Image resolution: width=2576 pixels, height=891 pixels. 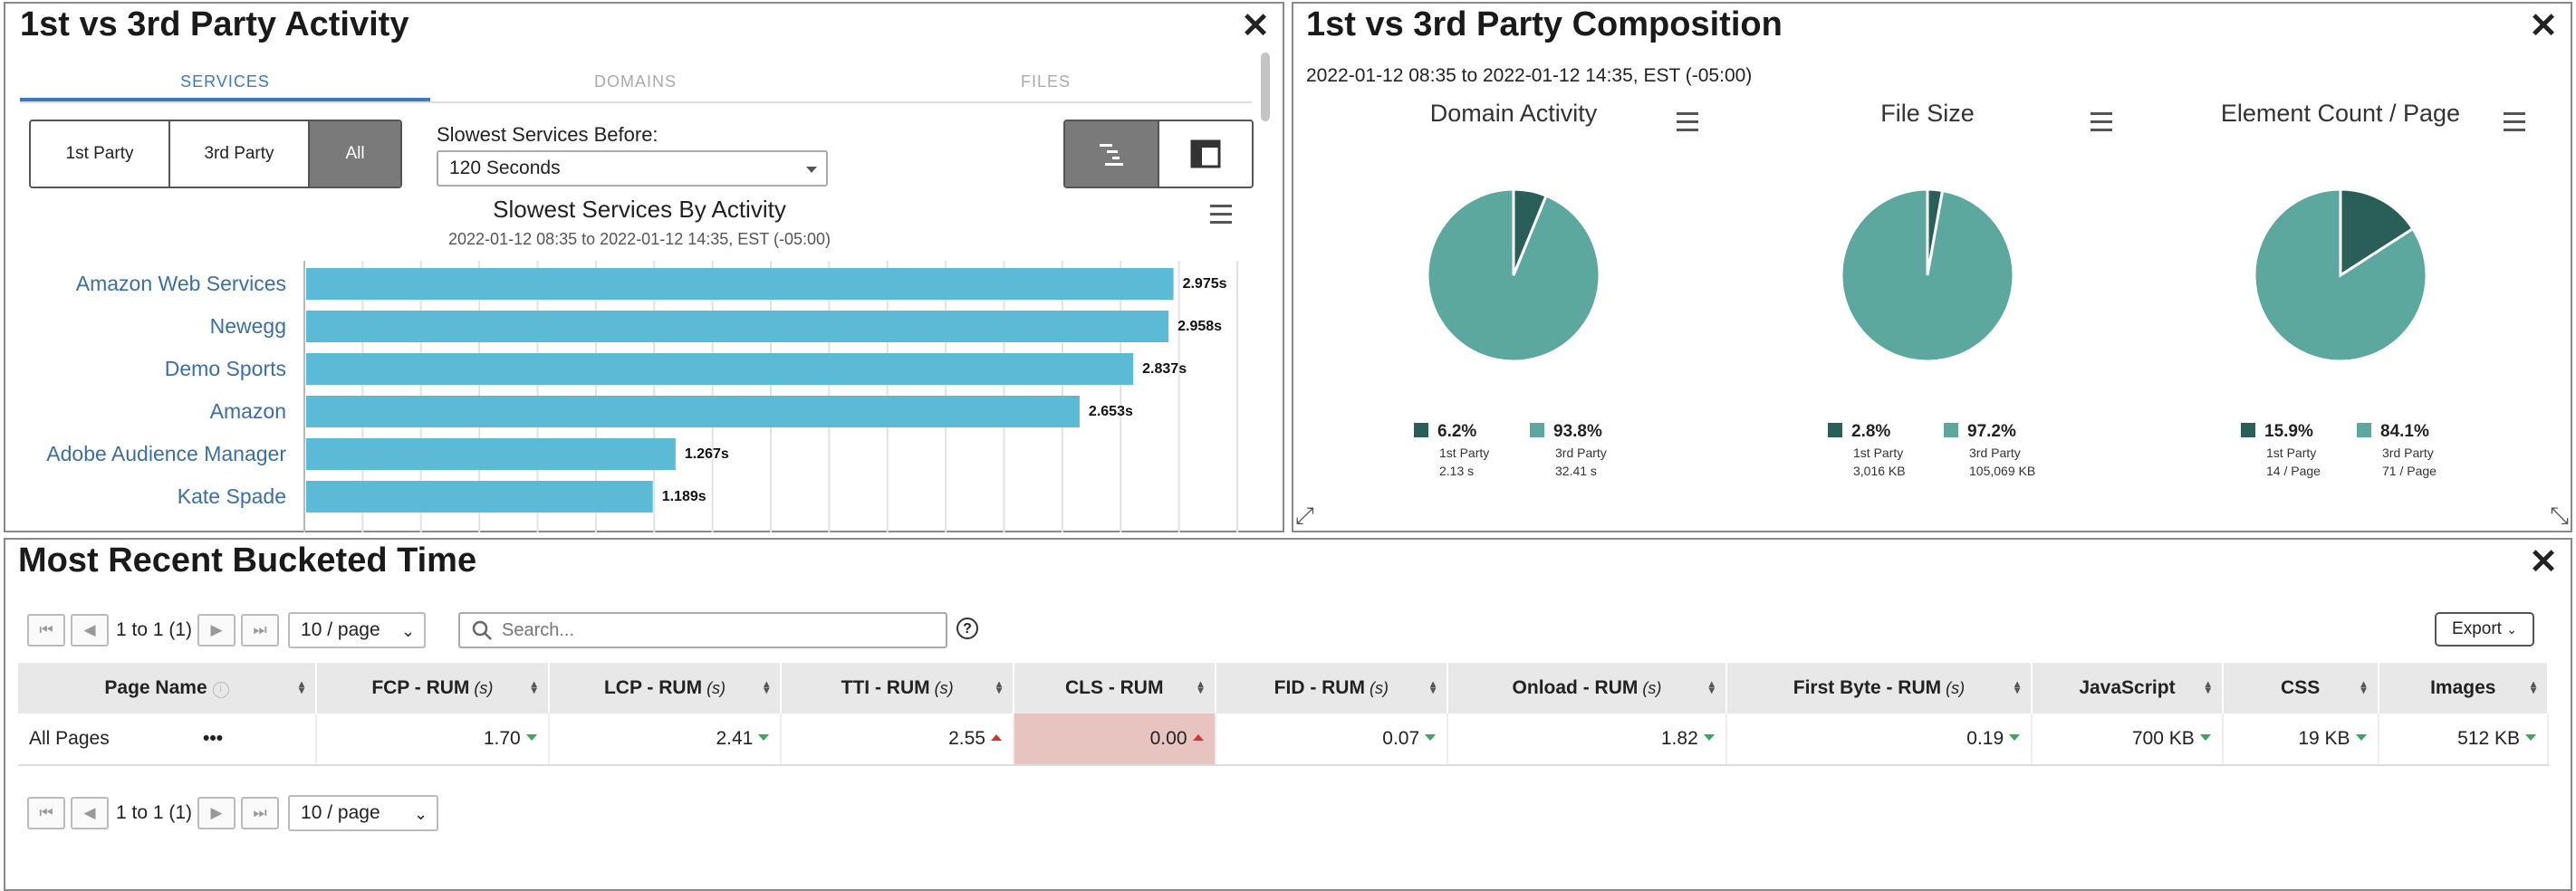 I want to click on column-header: CSS ▴ ▾, so click(x=2300, y=688).